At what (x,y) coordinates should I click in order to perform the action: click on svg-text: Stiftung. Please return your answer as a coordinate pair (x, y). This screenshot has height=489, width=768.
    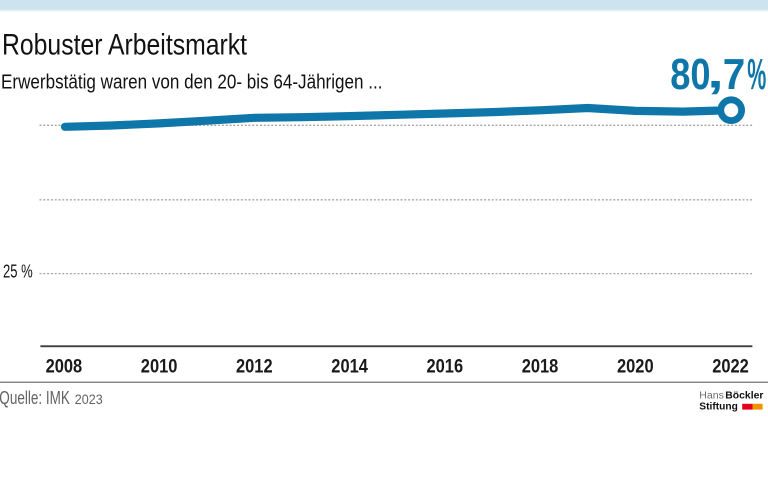
    Looking at the image, I should click on (718, 407).